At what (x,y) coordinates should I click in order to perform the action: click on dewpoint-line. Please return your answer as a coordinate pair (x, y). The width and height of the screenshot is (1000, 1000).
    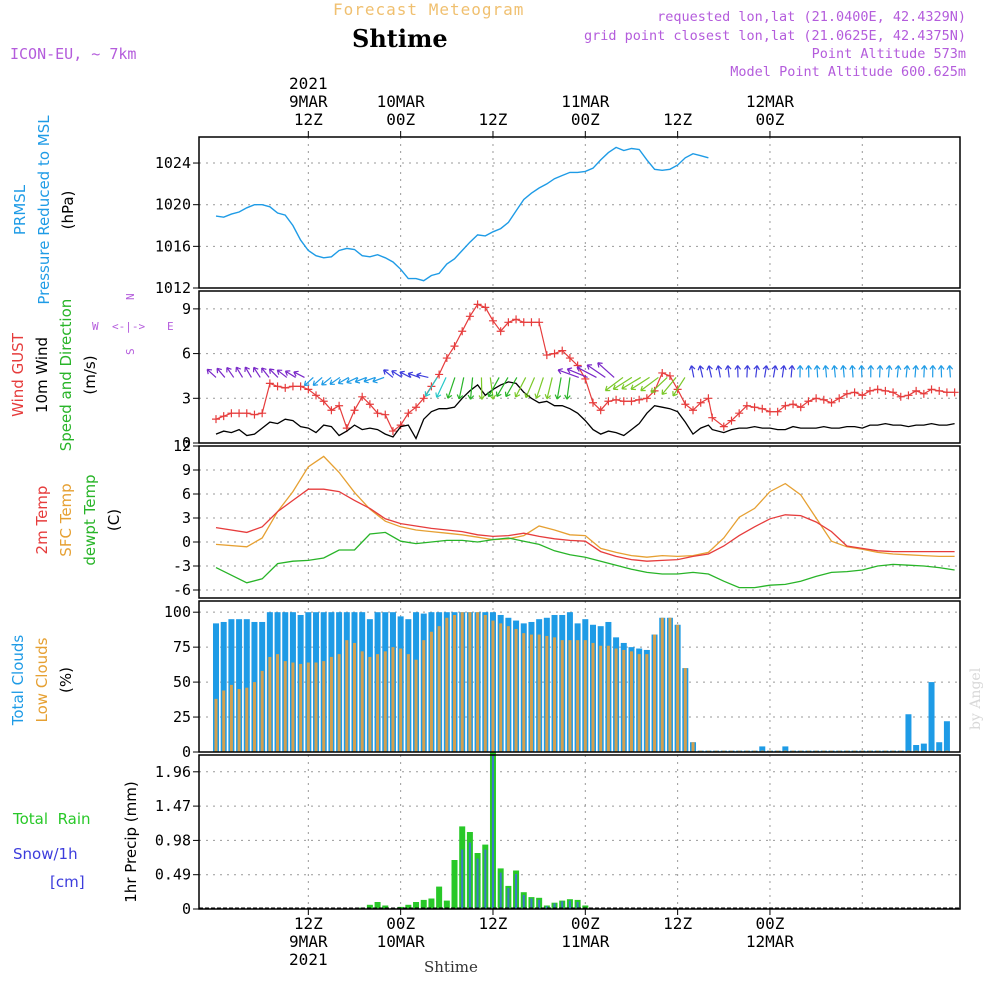
    Looking at the image, I should click on (585, 560).